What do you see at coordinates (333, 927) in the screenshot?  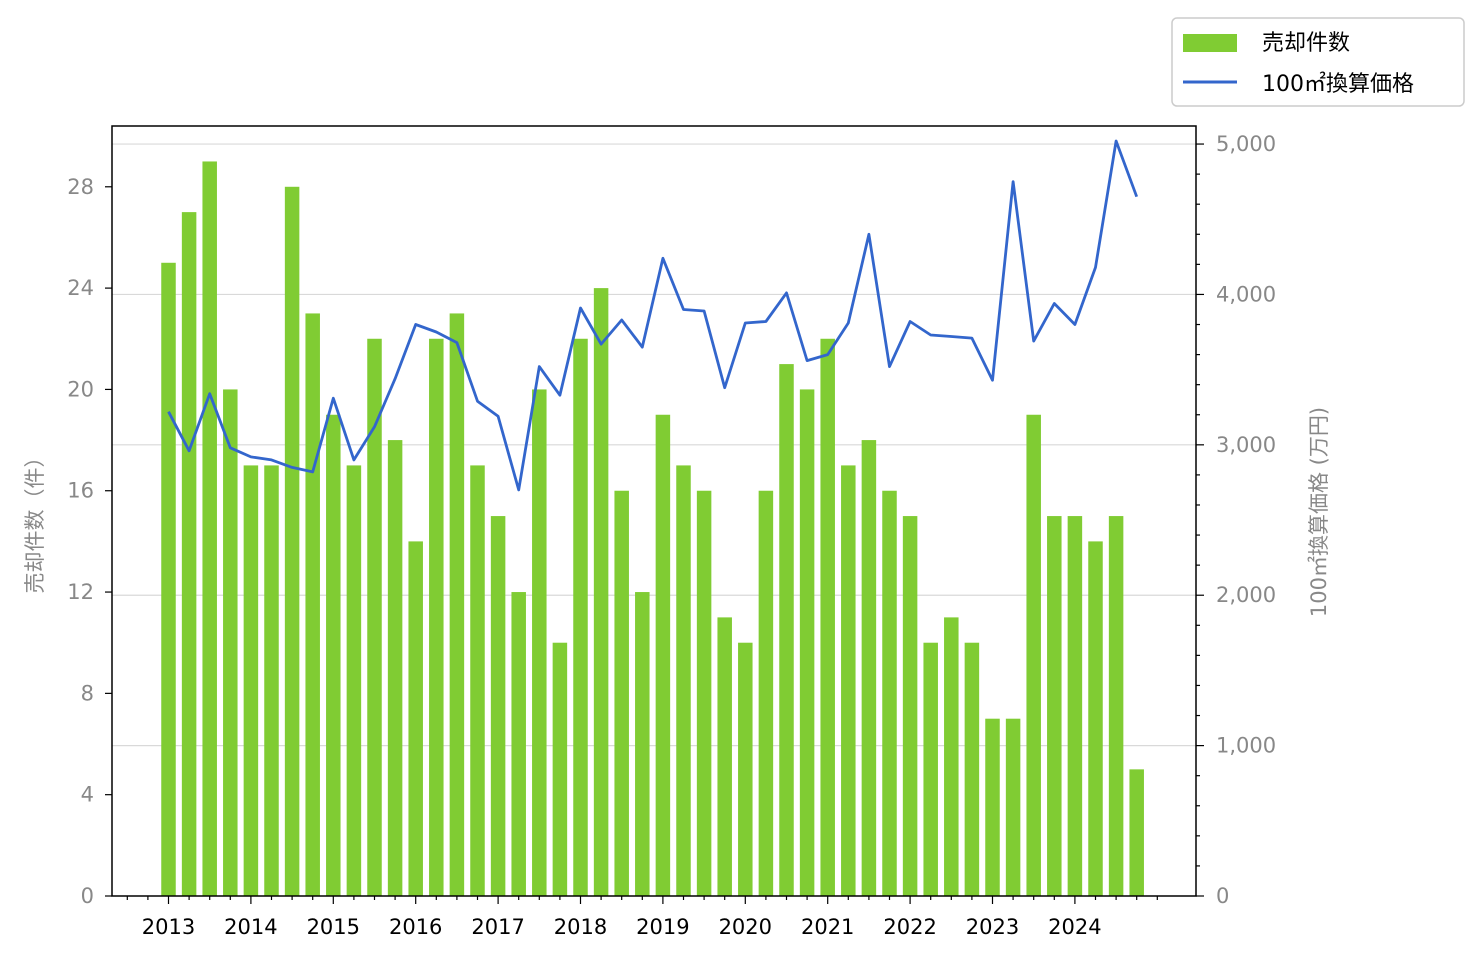 I see `x-tick-label: 2015` at bounding box center [333, 927].